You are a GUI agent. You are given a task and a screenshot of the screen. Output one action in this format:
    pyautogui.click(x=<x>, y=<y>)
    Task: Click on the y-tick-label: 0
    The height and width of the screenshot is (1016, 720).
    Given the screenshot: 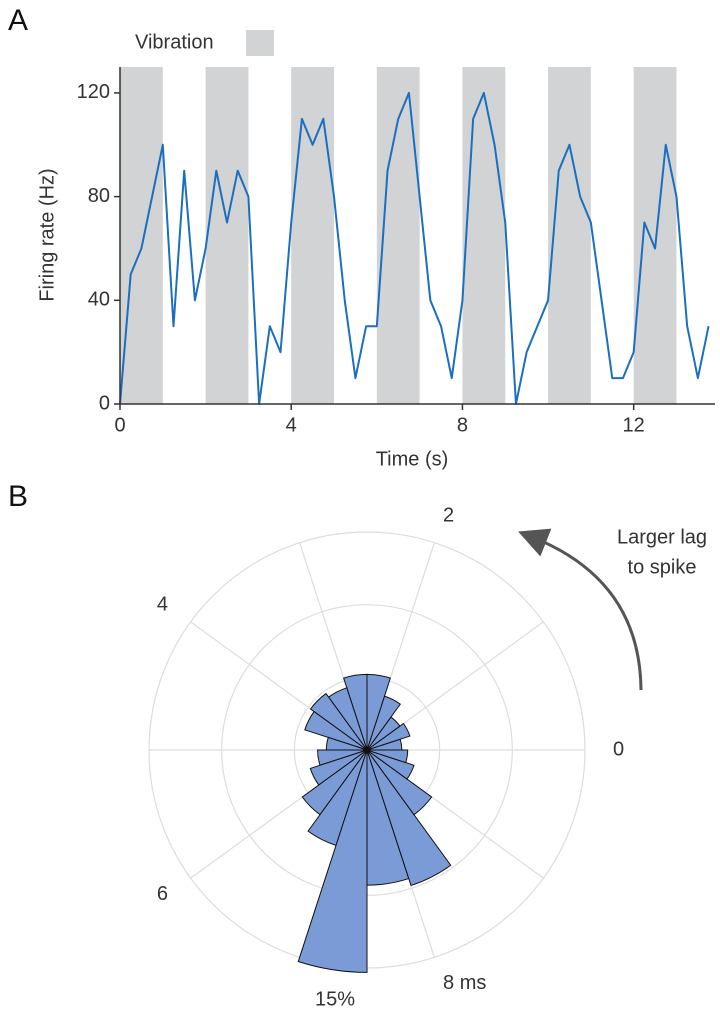 What is the action you would take?
    pyautogui.click(x=104, y=403)
    